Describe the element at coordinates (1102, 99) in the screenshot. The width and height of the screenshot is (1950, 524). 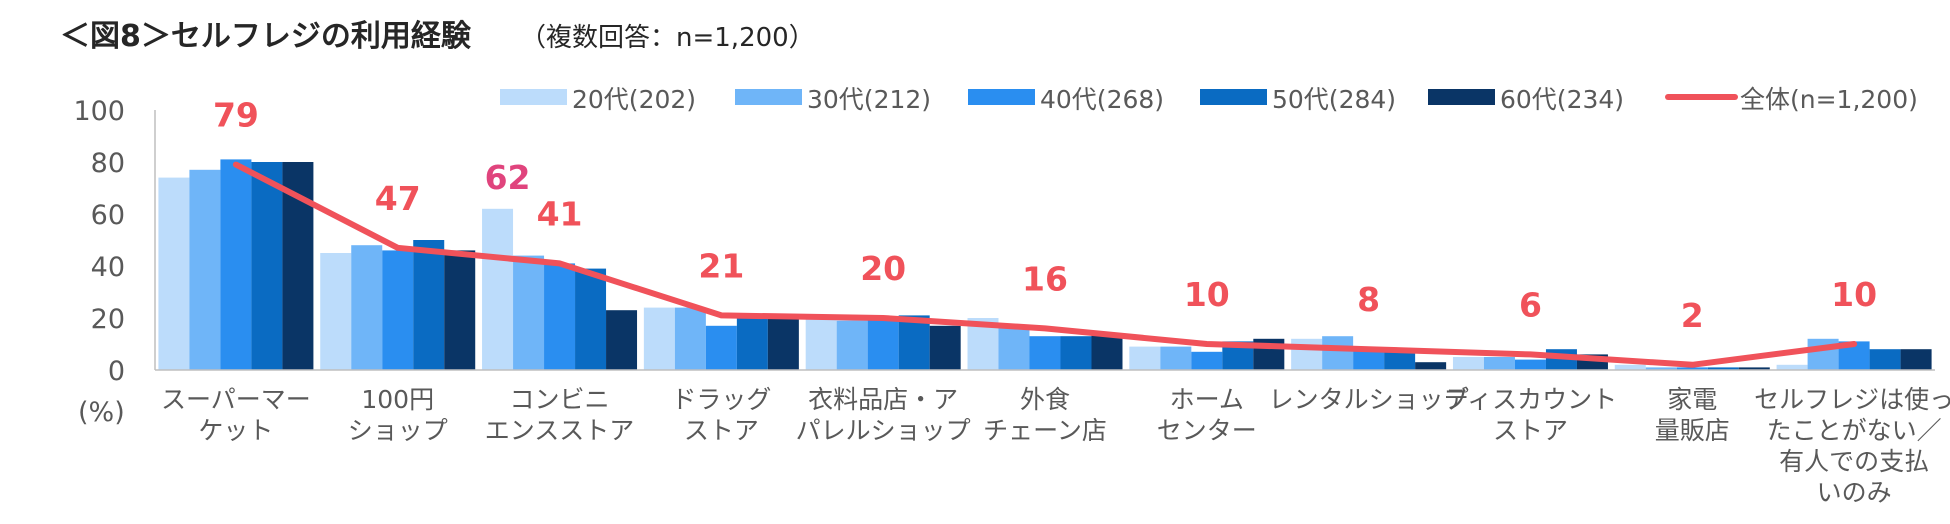
I see `legend-label: 40代(268)` at that location.